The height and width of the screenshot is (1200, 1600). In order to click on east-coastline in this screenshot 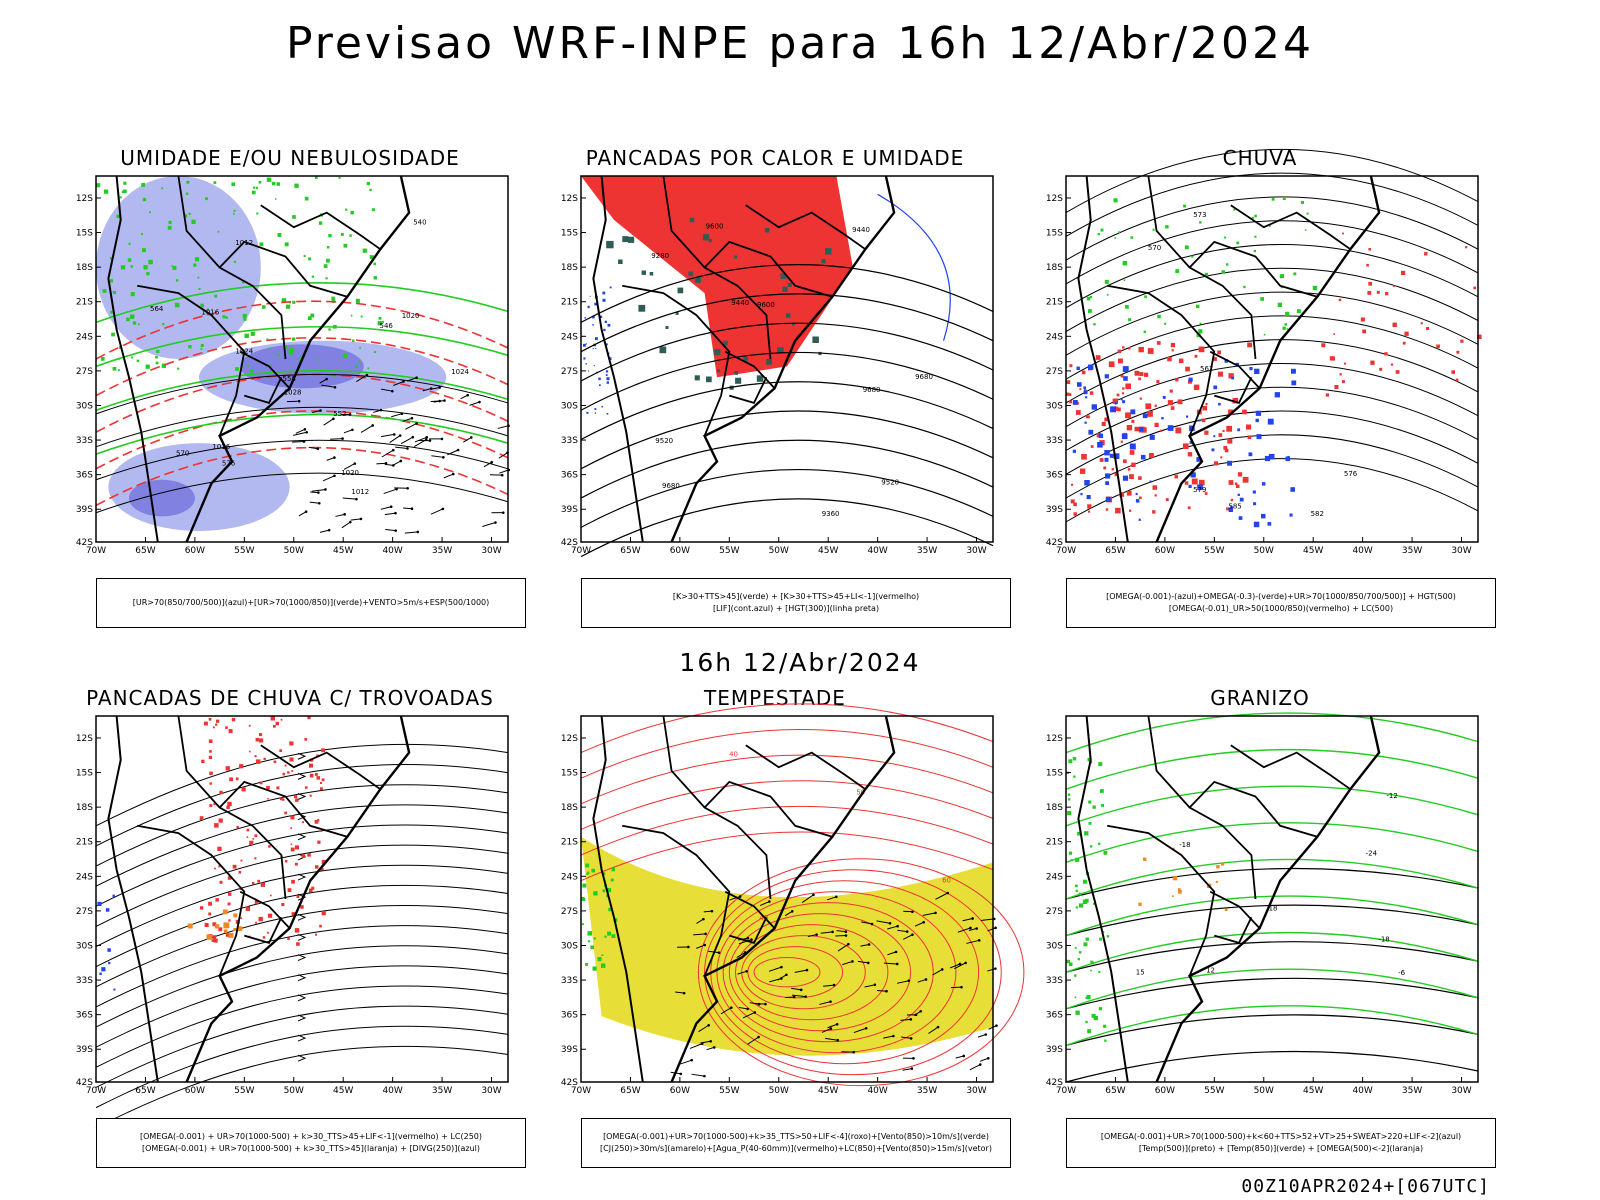, I will do `click(1268, 899)`.